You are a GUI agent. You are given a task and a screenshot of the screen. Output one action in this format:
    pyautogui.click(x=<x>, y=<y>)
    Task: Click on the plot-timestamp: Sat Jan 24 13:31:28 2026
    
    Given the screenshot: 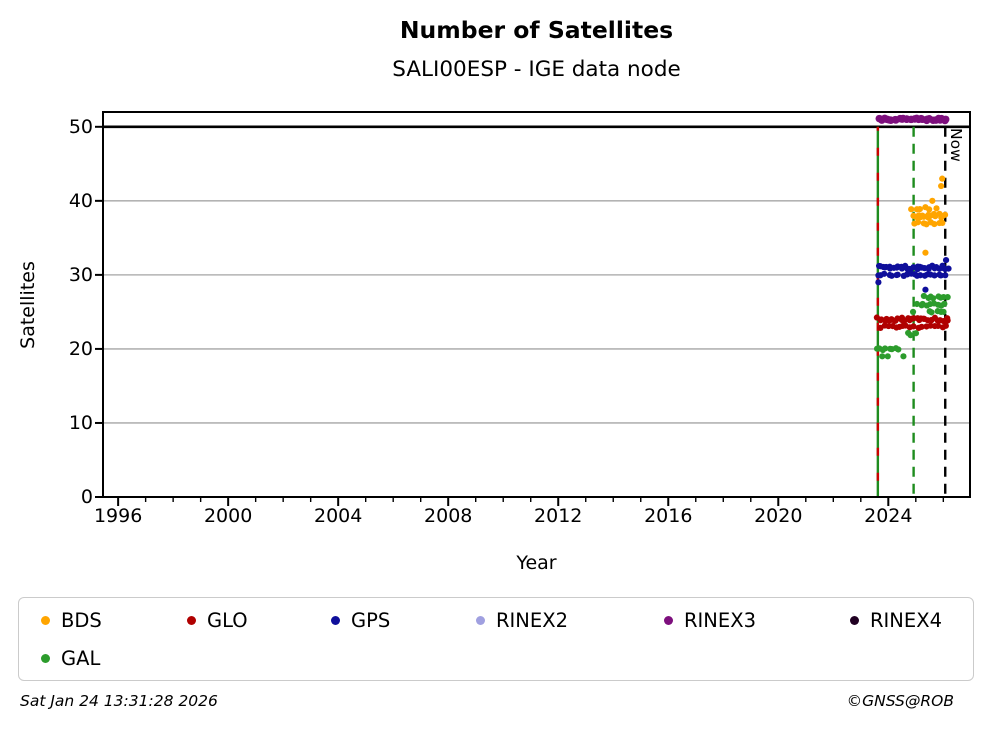 What is the action you would take?
    pyautogui.click(x=119, y=701)
    